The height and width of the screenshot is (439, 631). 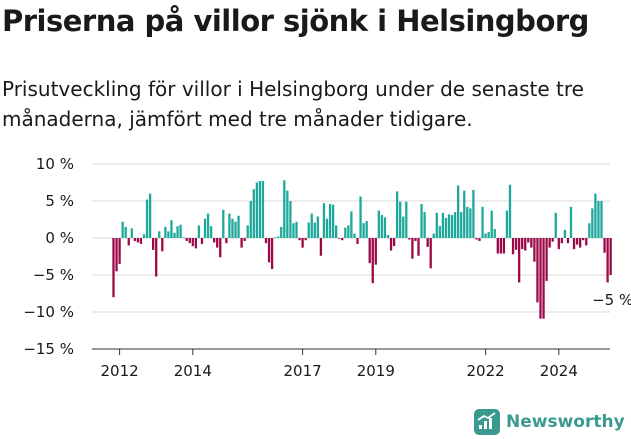 What do you see at coordinates (376, 371) in the screenshot?
I see `x-tick-label: 2019` at bounding box center [376, 371].